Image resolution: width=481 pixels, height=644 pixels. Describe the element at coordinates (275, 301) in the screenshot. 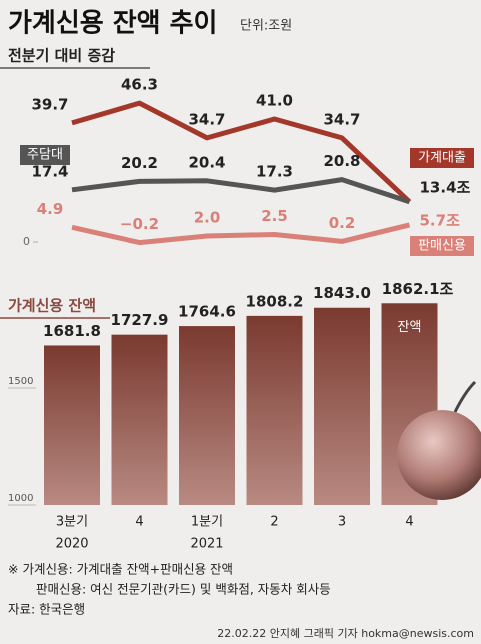

I see `data-label: 1808.2` at that location.